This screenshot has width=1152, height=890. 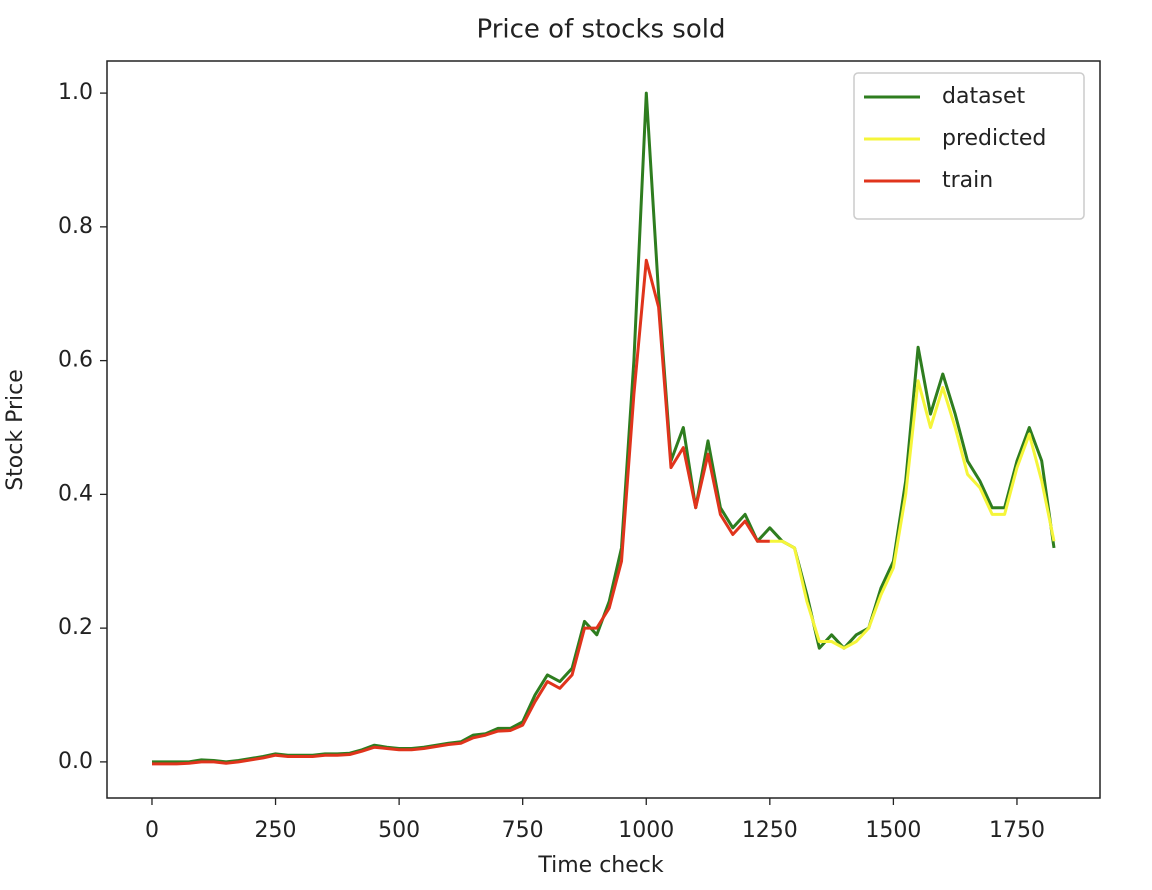 What do you see at coordinates (15, 430) in the screenshot?
I see `y-axis-label: Stock Price` at bounding box center [15, 430].